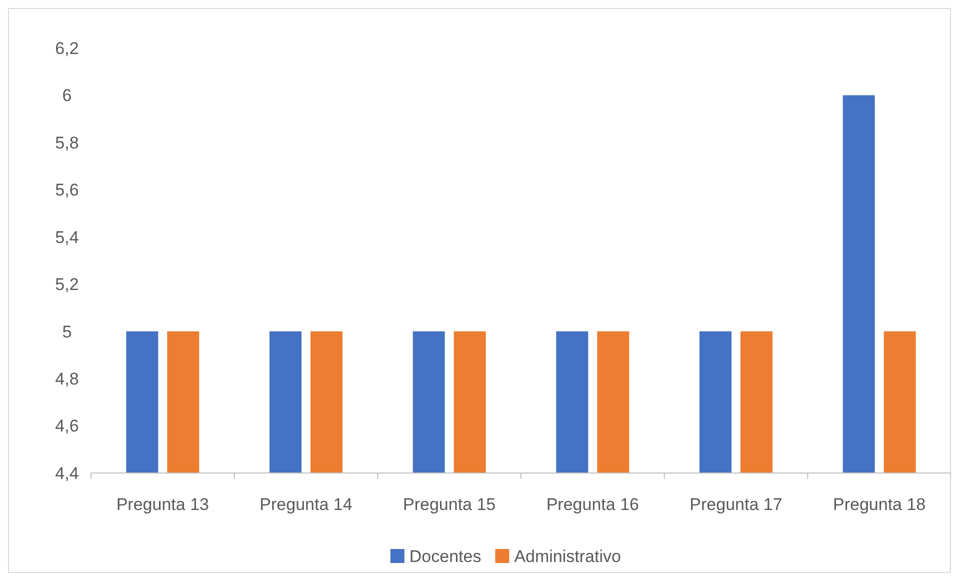  I want to click on y-tick-label: 5,6, so click(67, 190).